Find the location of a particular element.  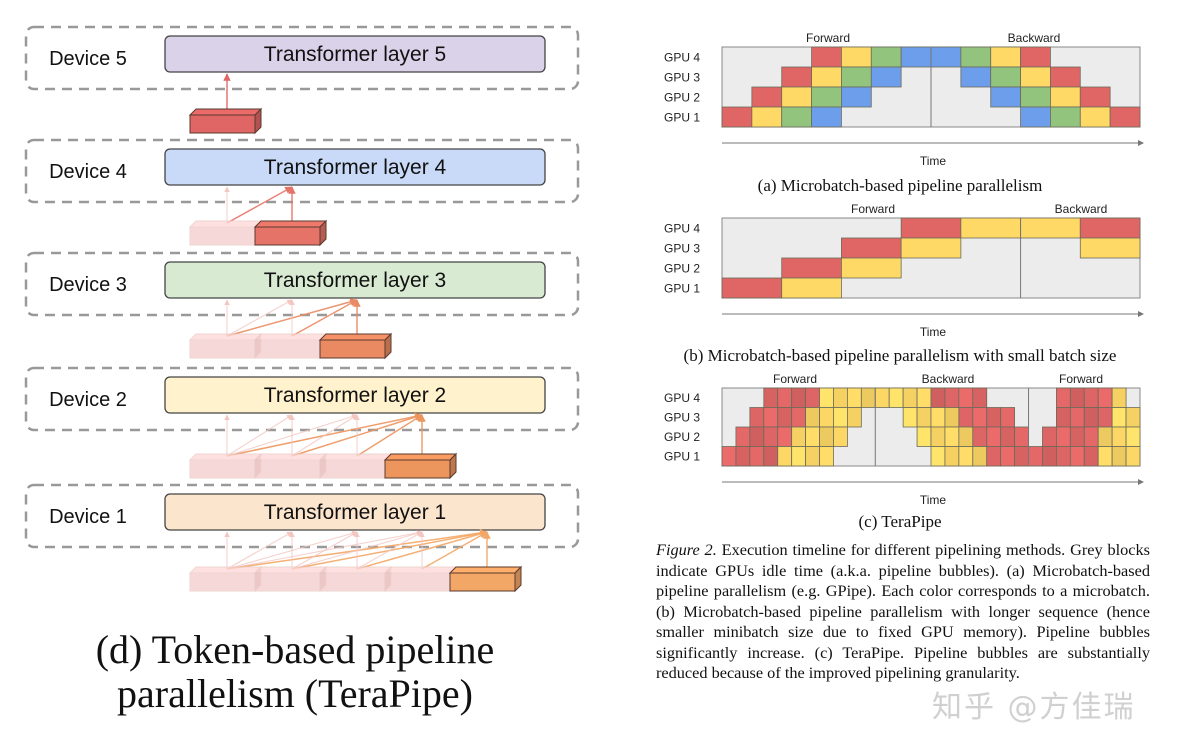

token-block-active is located at coordinates (485, 579).